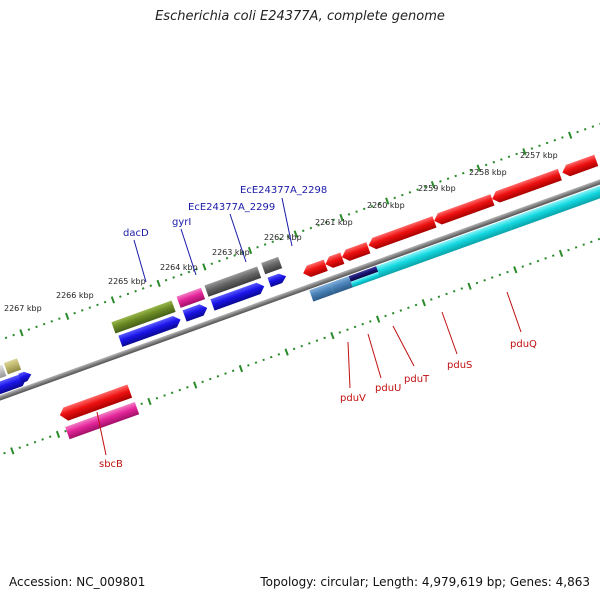  Describe the element at coordinates (231, 207) in the screenshot. I see `label-ece2299: EcE24377A_2299` at that location.